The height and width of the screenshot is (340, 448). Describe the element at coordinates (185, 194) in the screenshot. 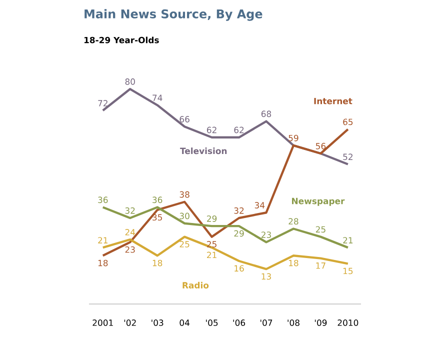

I see `data-label: 38` at that location.